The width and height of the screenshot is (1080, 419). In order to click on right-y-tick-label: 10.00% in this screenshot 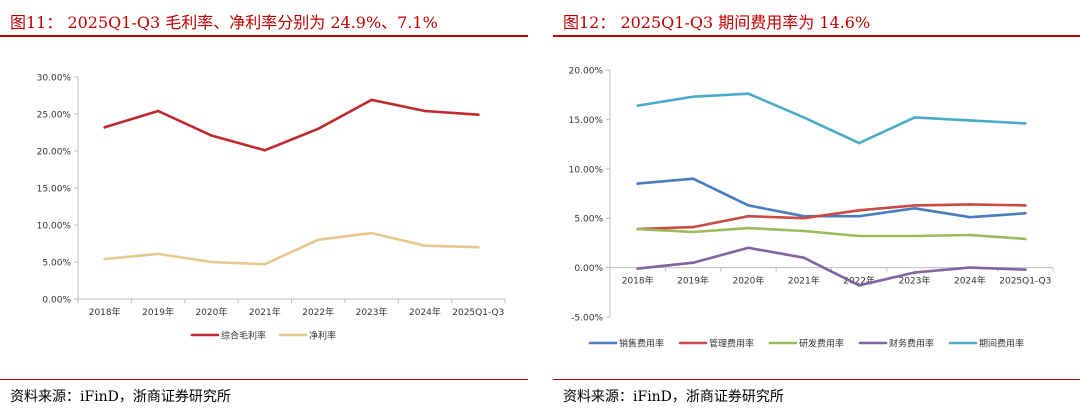, I will do `click(586, 170)`.